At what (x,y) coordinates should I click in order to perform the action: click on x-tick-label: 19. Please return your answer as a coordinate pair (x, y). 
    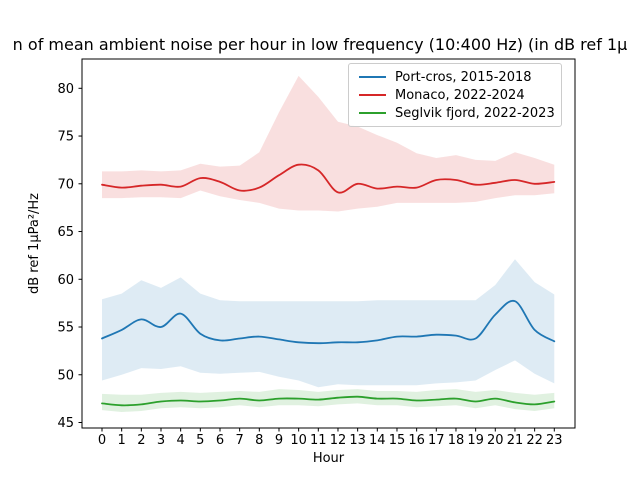
    Looking at the image, I should click on (475, 440).